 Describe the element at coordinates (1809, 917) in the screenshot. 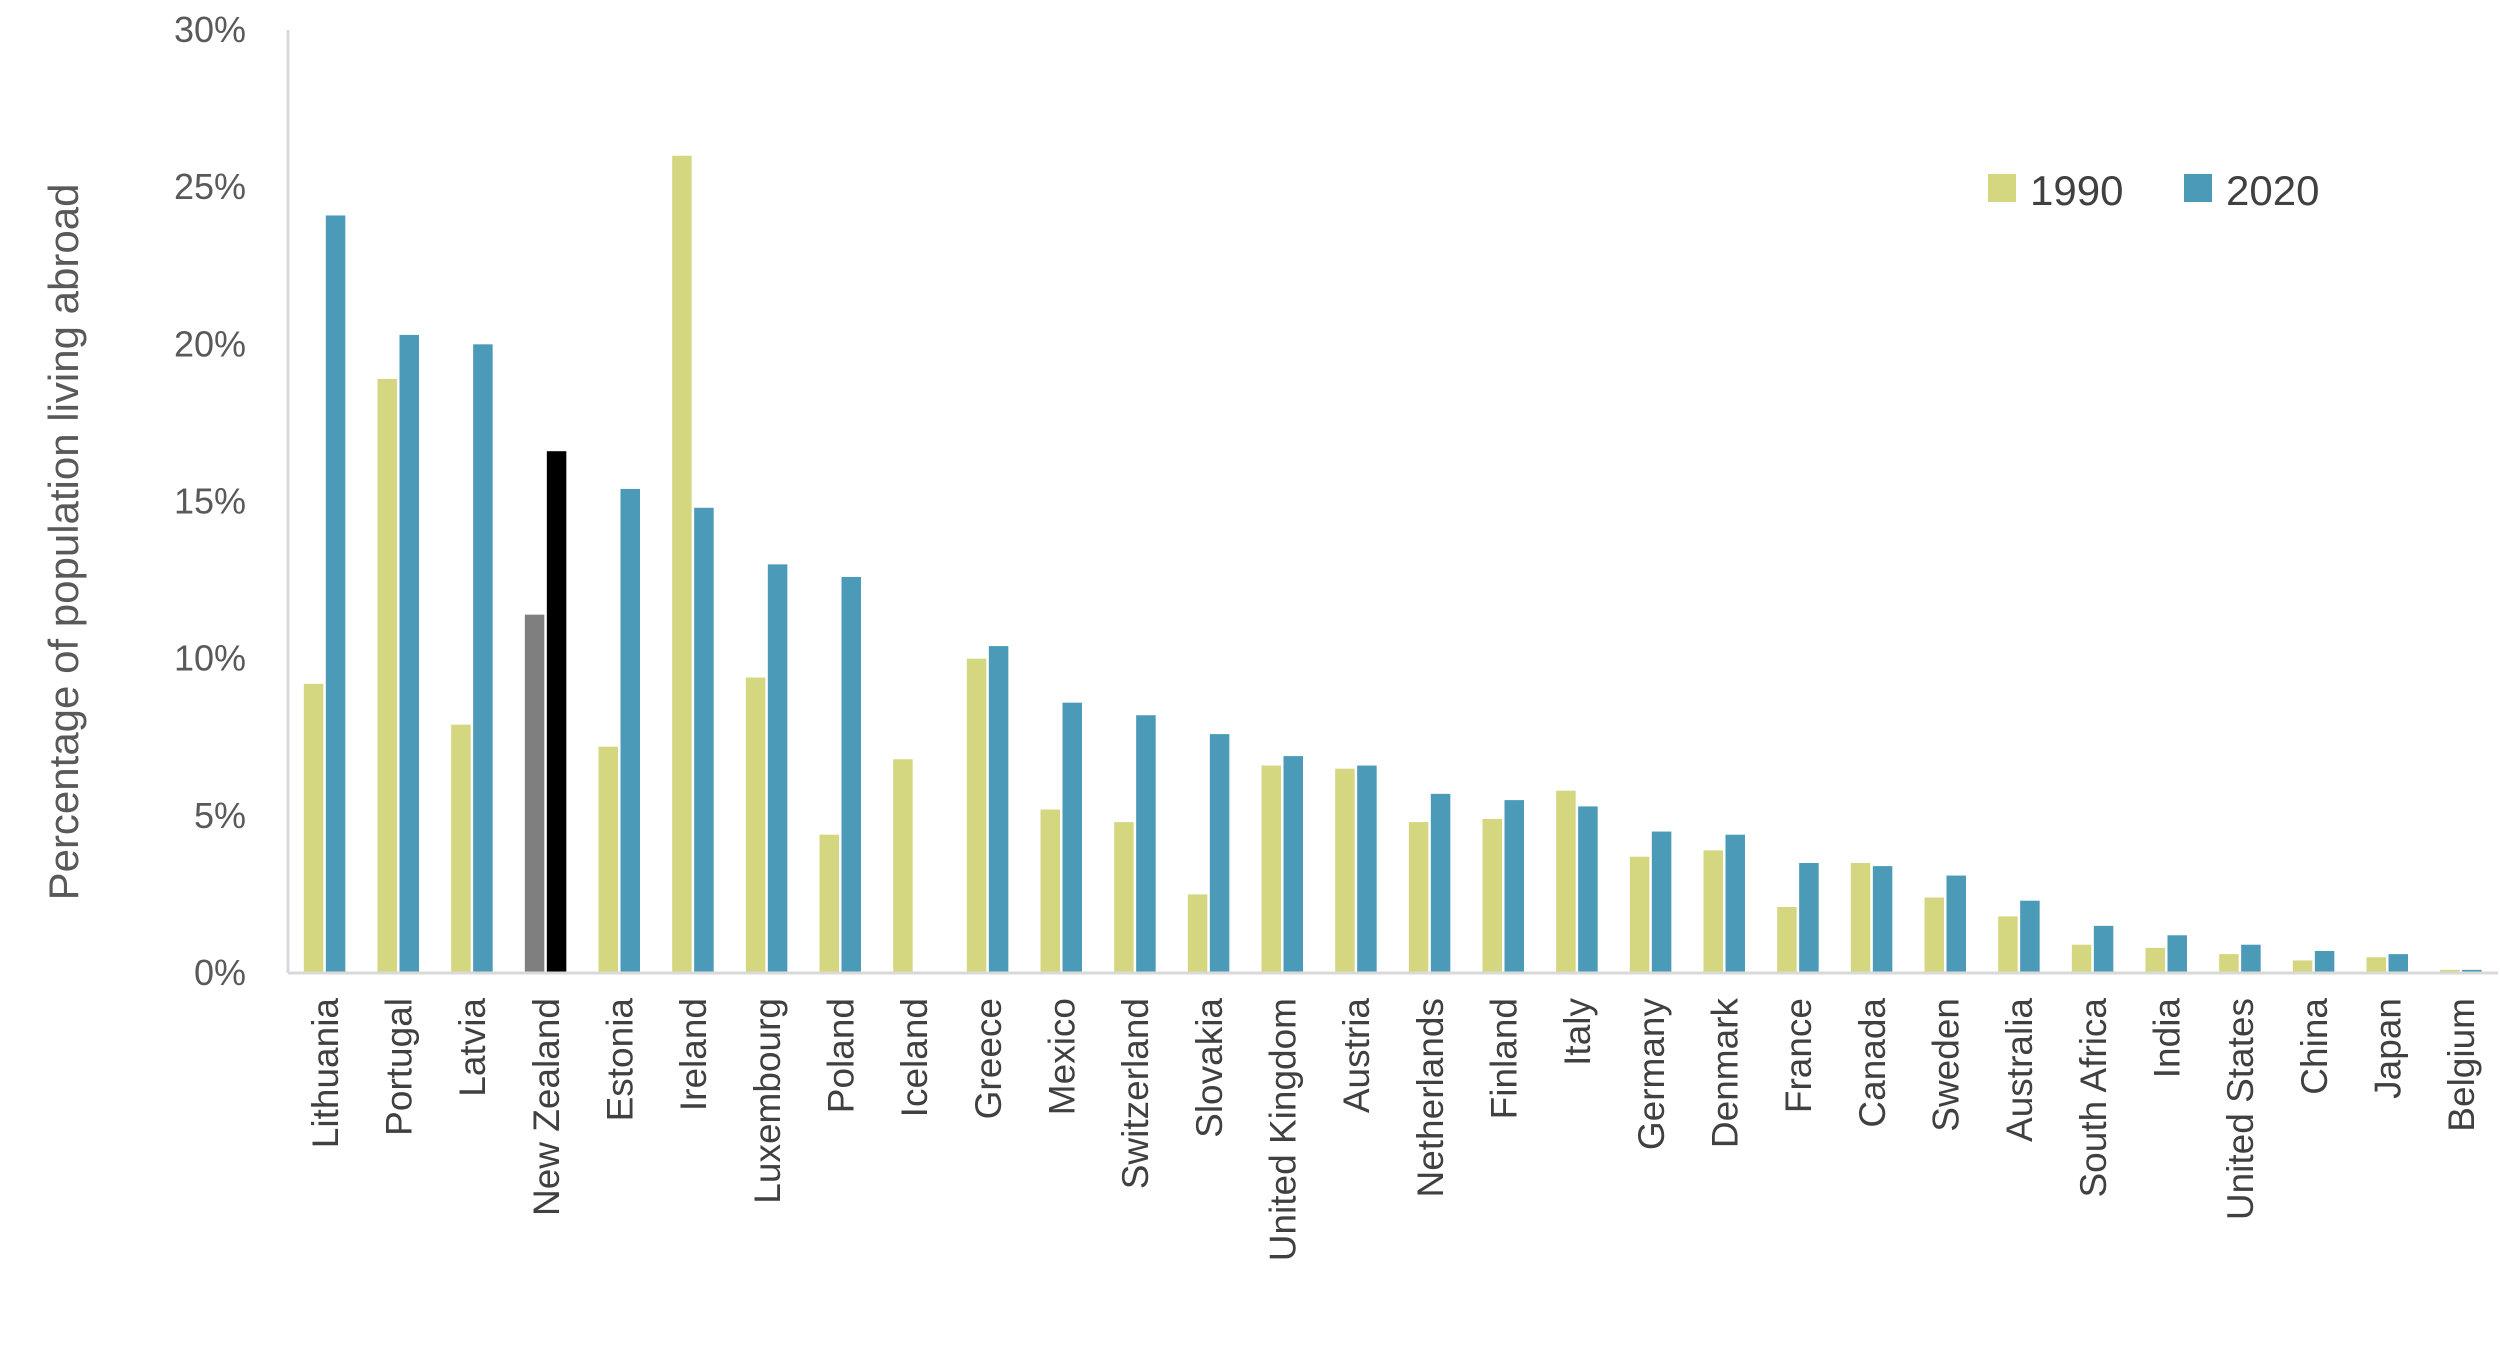

I see `bar-2020-france` at that location.